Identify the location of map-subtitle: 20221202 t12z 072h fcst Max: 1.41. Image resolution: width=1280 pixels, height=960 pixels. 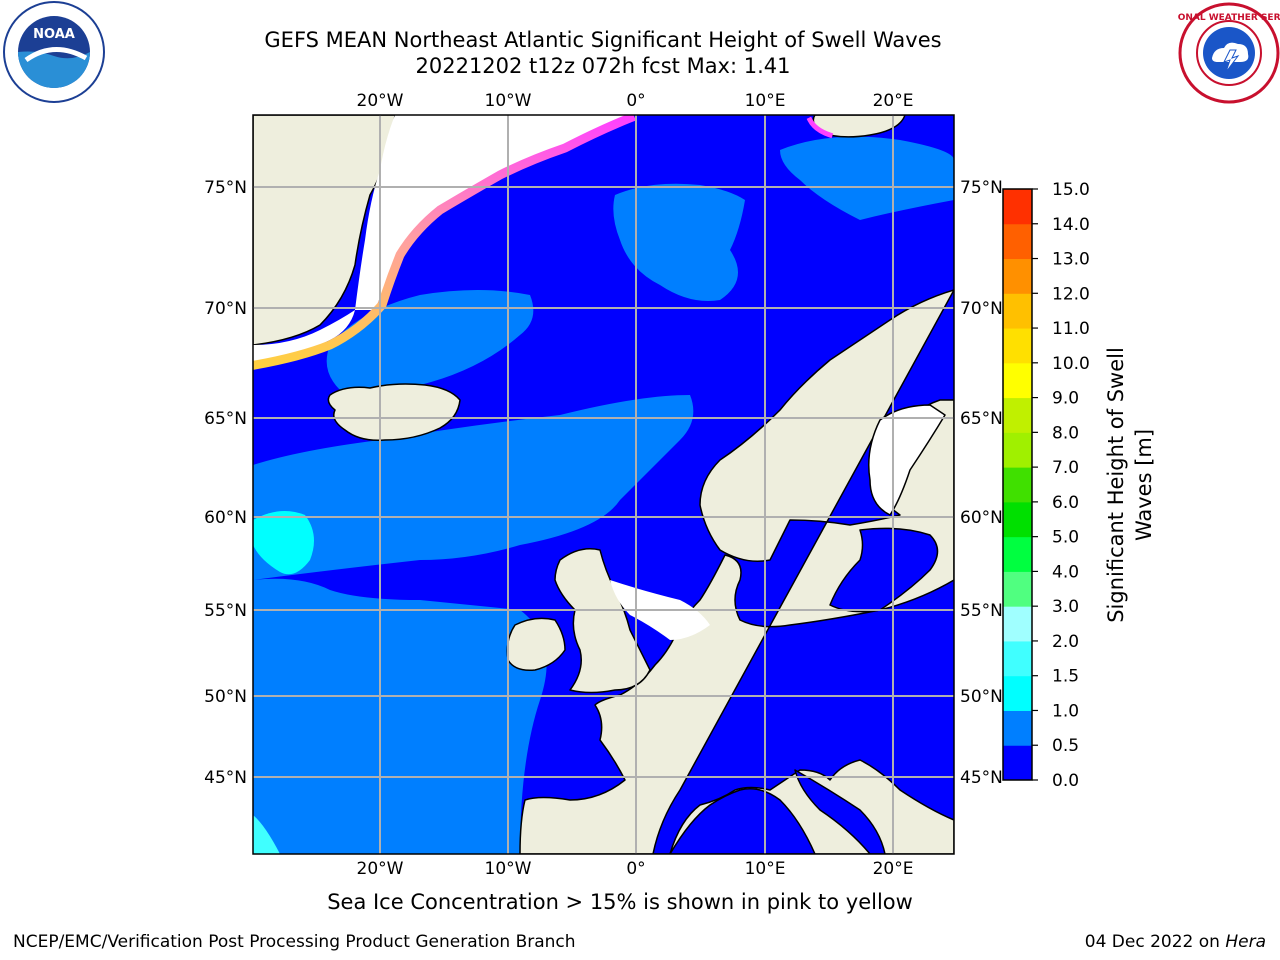
(603, 66).